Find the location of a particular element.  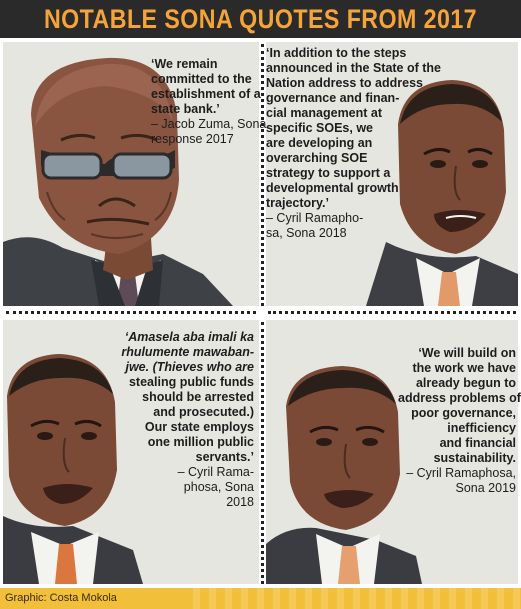

quote-line: governance and finan- is located at coordinates (333, 98).